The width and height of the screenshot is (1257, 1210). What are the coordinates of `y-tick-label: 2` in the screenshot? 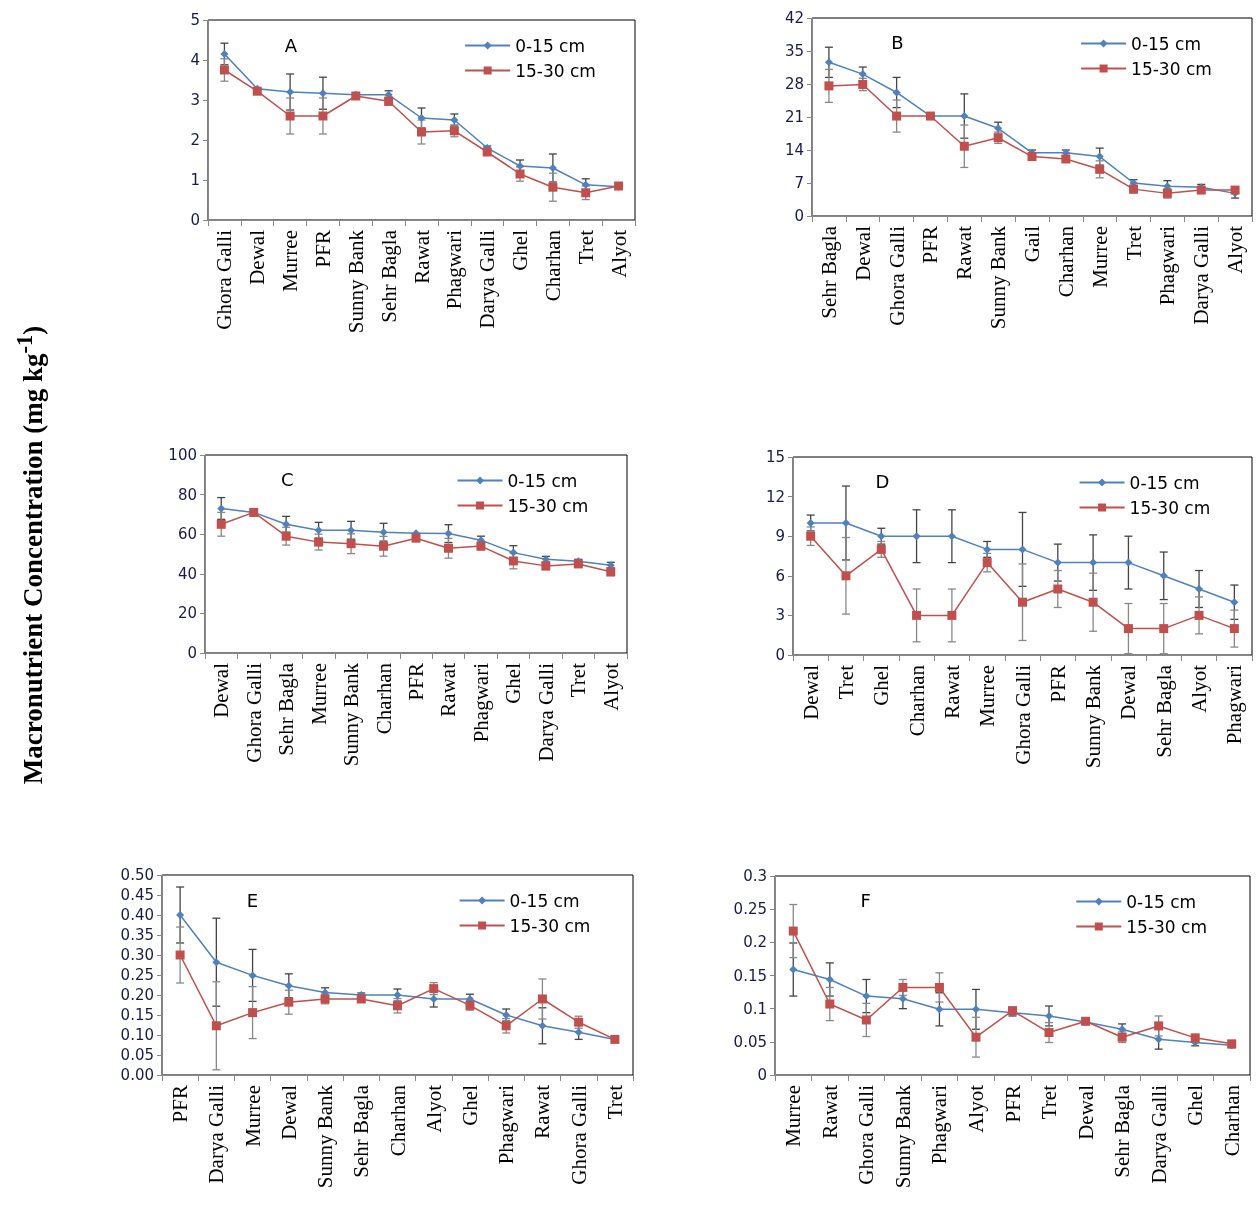 It's located at (195, 140).